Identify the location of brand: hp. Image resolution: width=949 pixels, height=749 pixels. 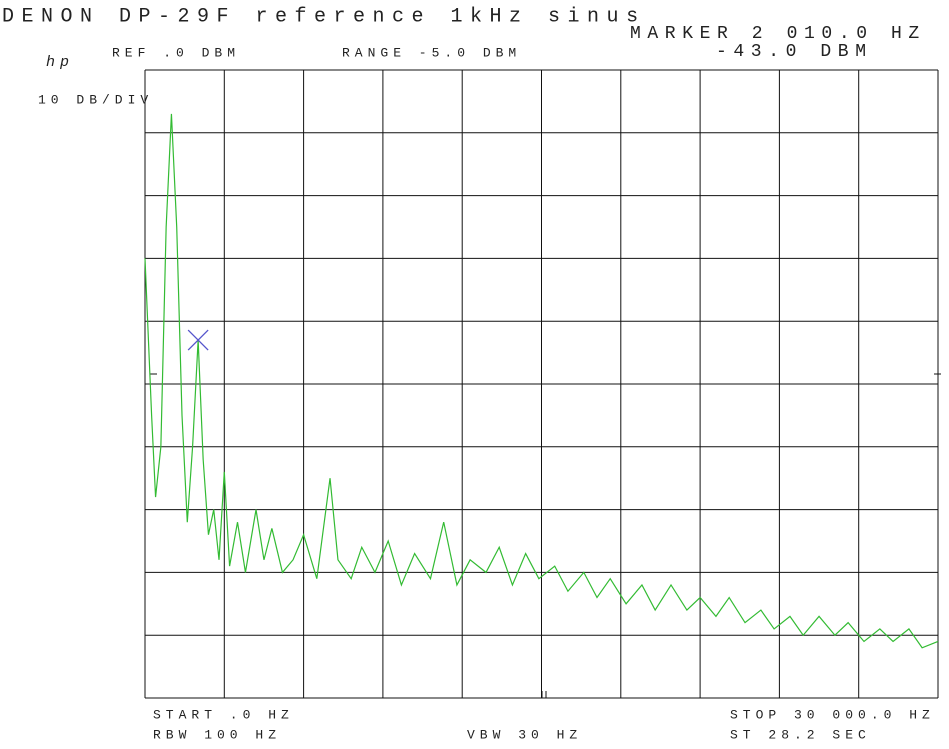
(60, 62).